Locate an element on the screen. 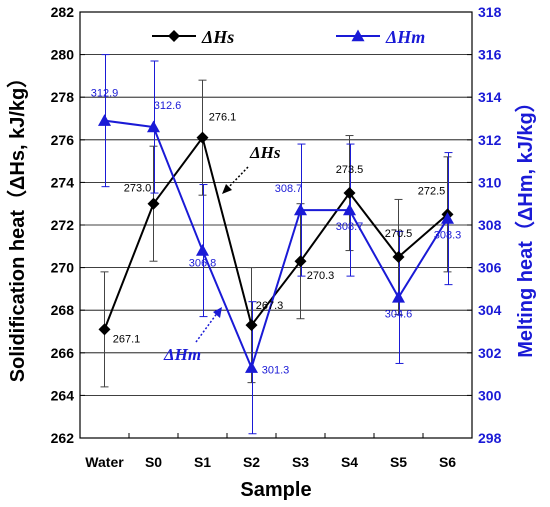 This screenshot has width=550, height=507. data-label-hm: 304.6 is located at coordinates (399, 314).